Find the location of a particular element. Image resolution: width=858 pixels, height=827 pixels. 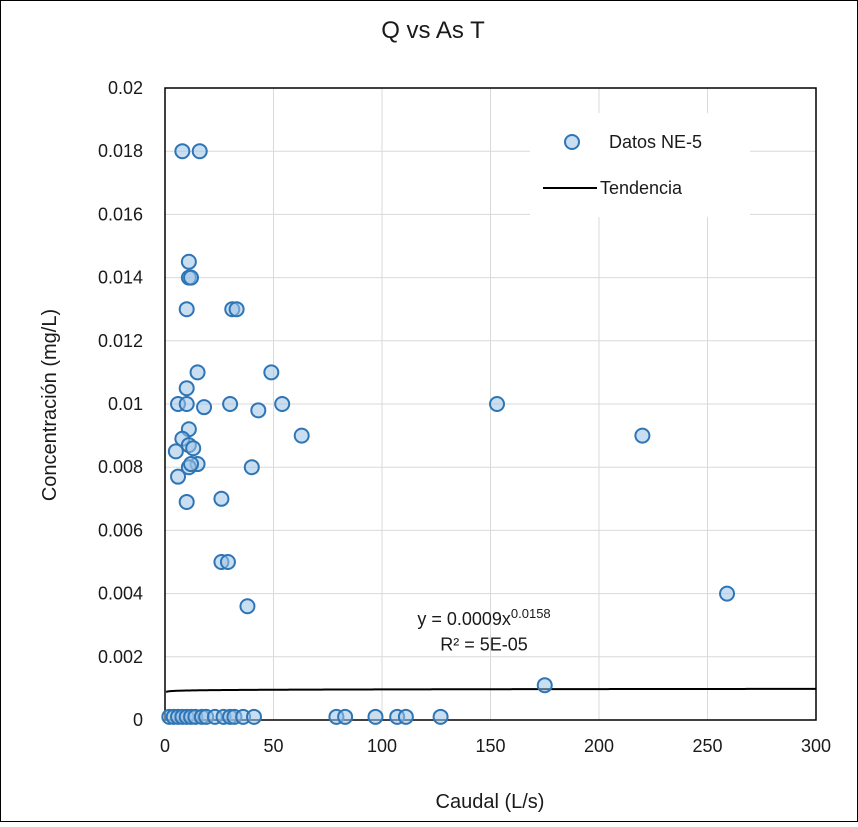

x-tick-label: 100 is located at coordinates (382, 746).